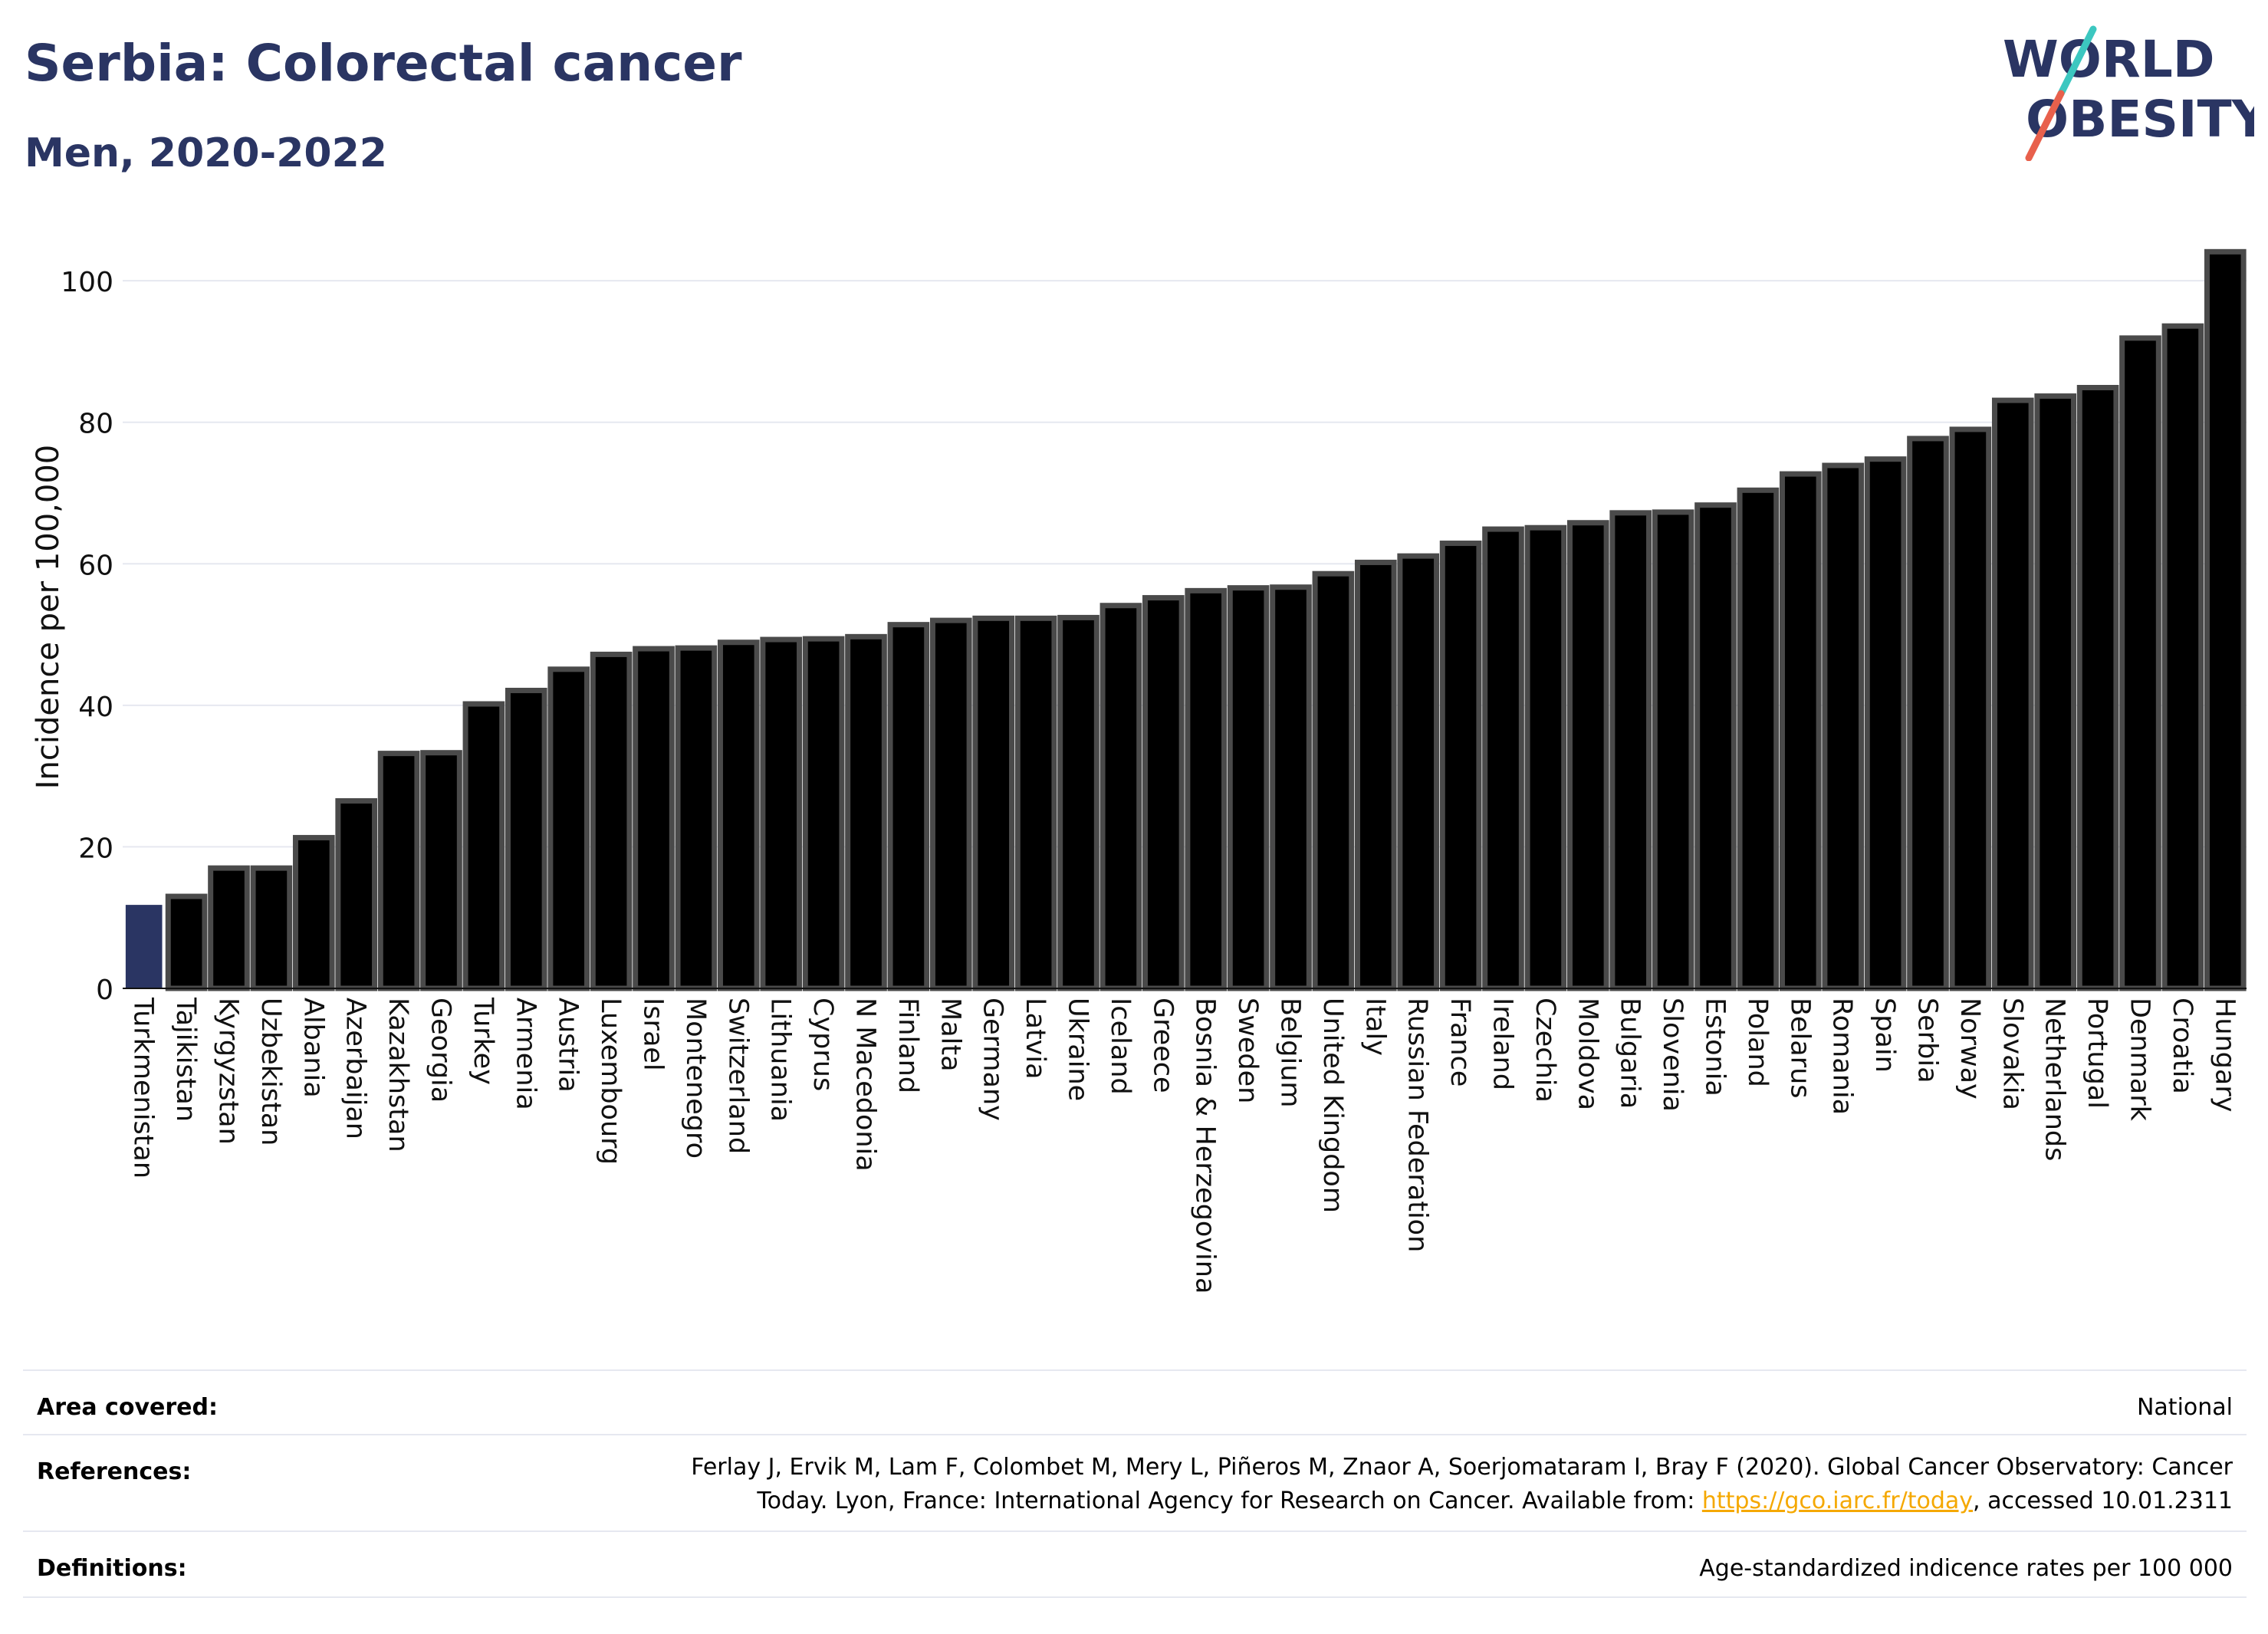  What do you see at coordinates (95, 849) in the screenshot?
I see `y-tick-label: 20` at bounding box center [95, 849].